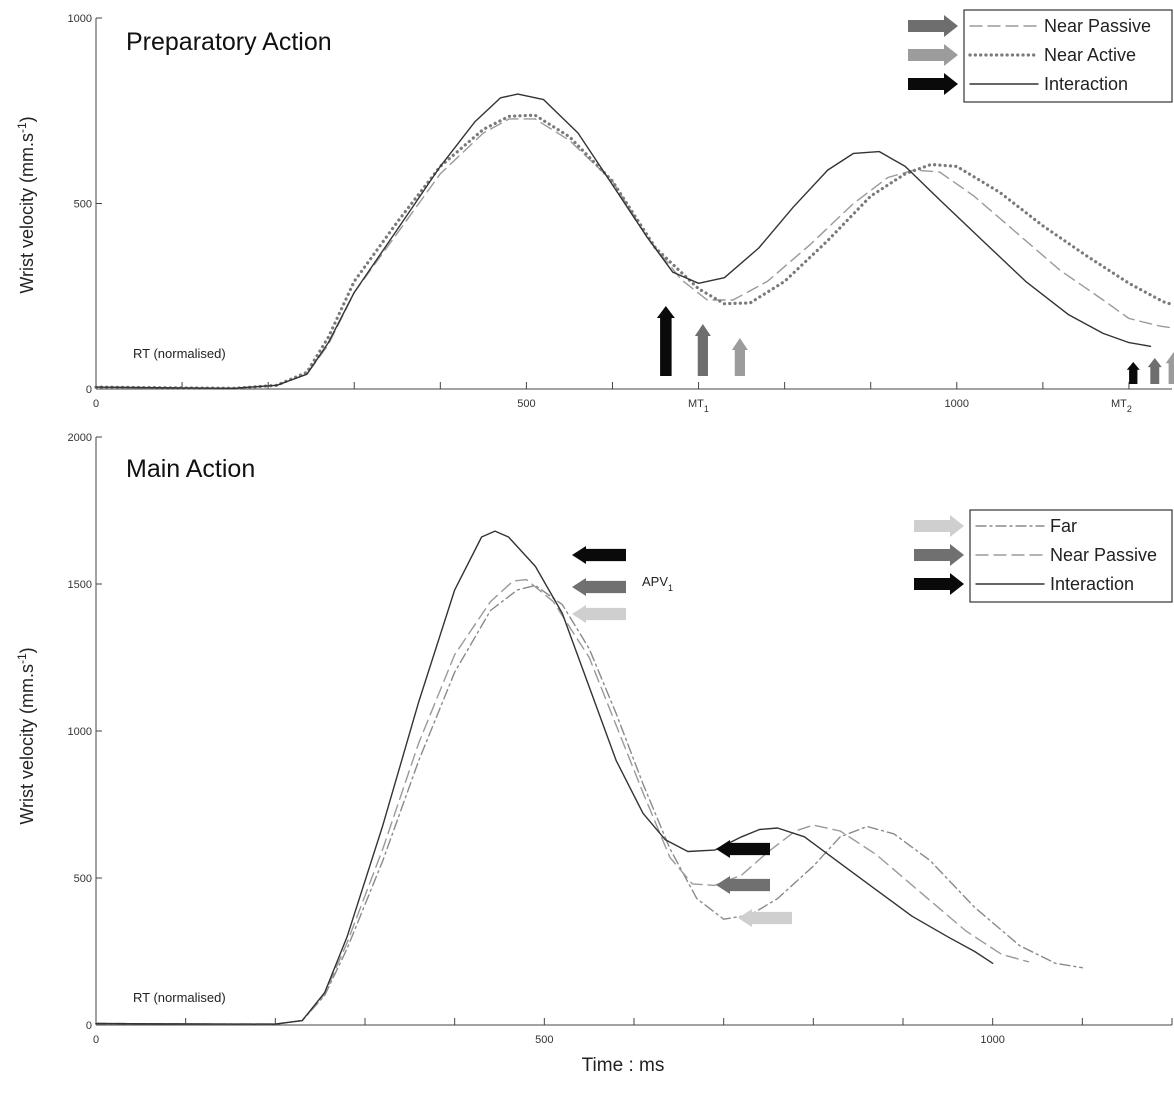 Image resolution: width=1174 pixels, height=1104 pixels. I want to click on mt1-arrow-interaction, so click(665, 341).